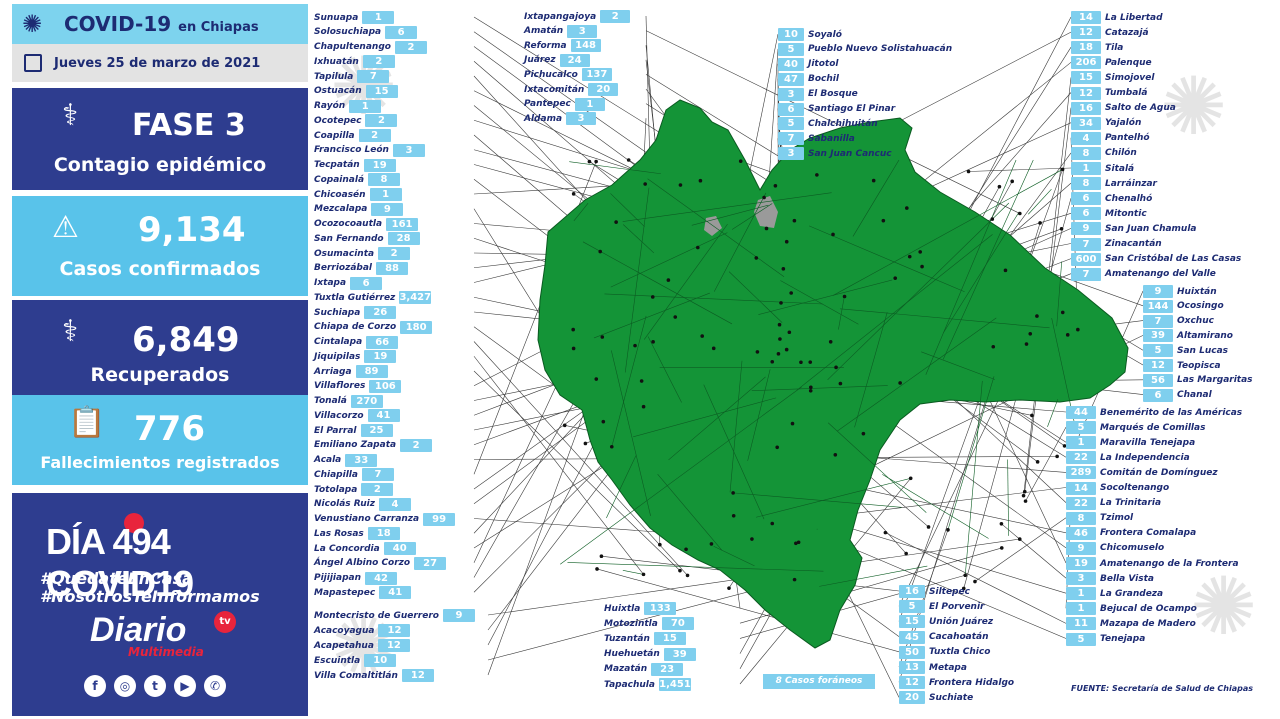  Describe the element at coordinates (1215, 380) in the screenshot. I see `municipality-name: Las Margaritas` at that location.